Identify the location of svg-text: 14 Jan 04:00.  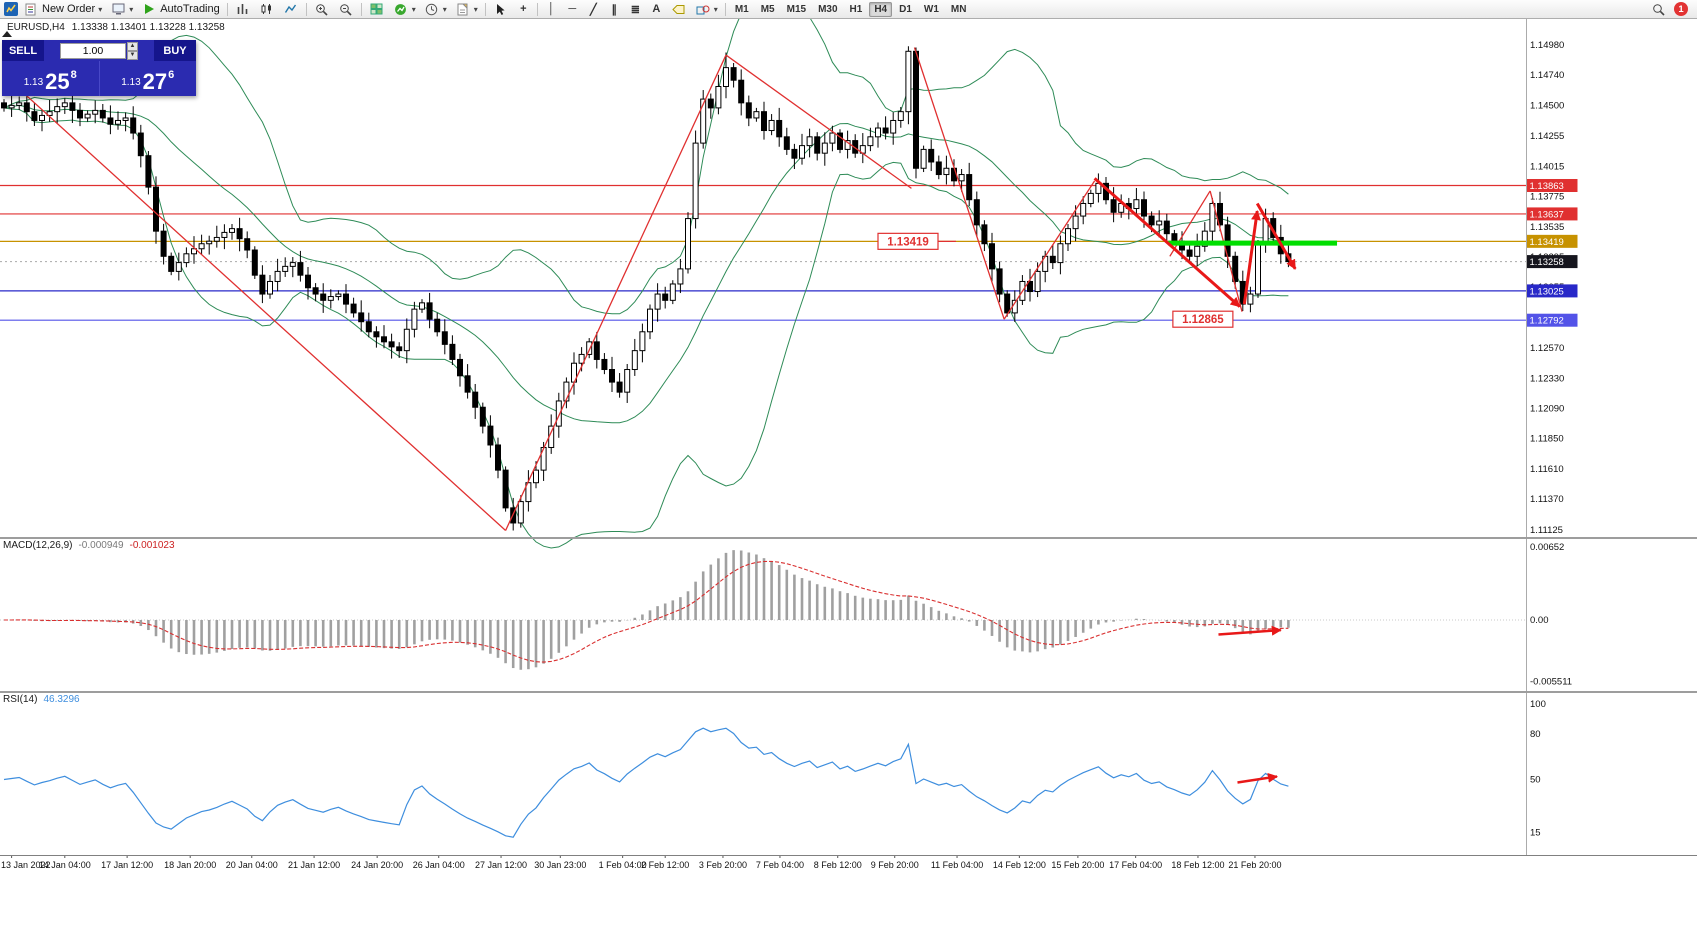
(65, 865).